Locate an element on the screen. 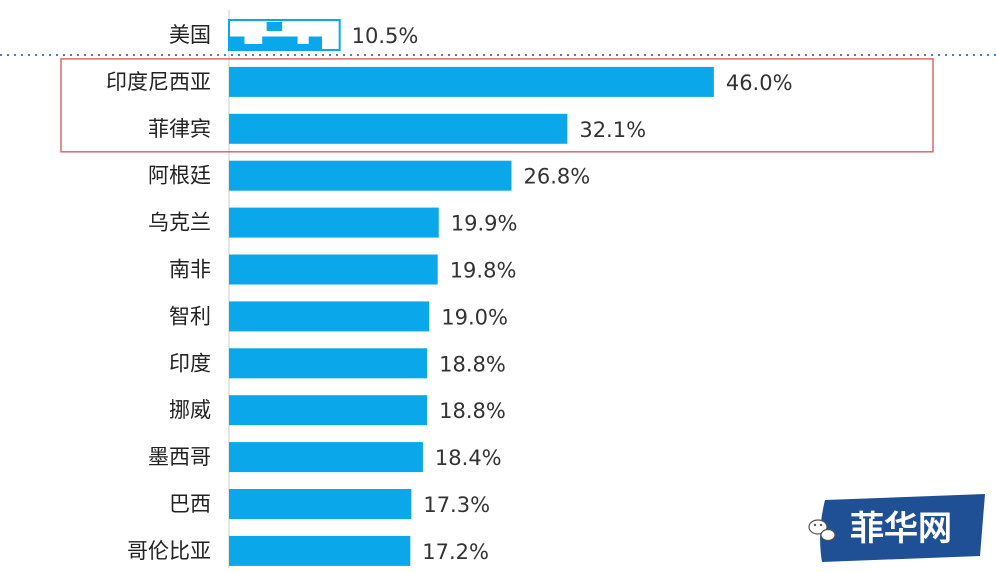 The width and height of the screenshot is (996, 572). value-label: 26.8% is located at coordinates (556, 177).